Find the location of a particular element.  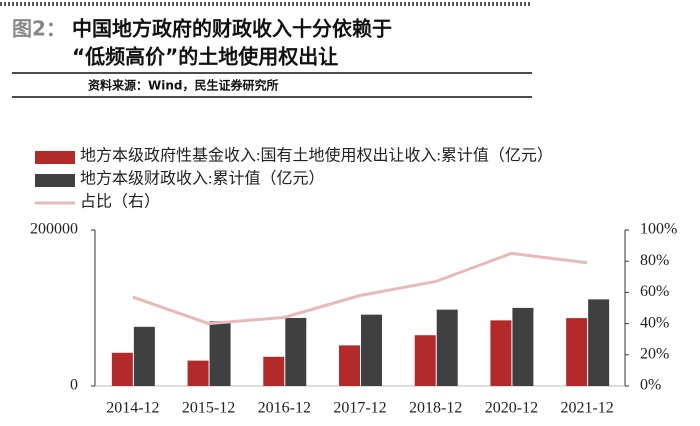

x-tick-label: 2015-12 is located at coordinates (208, 408).